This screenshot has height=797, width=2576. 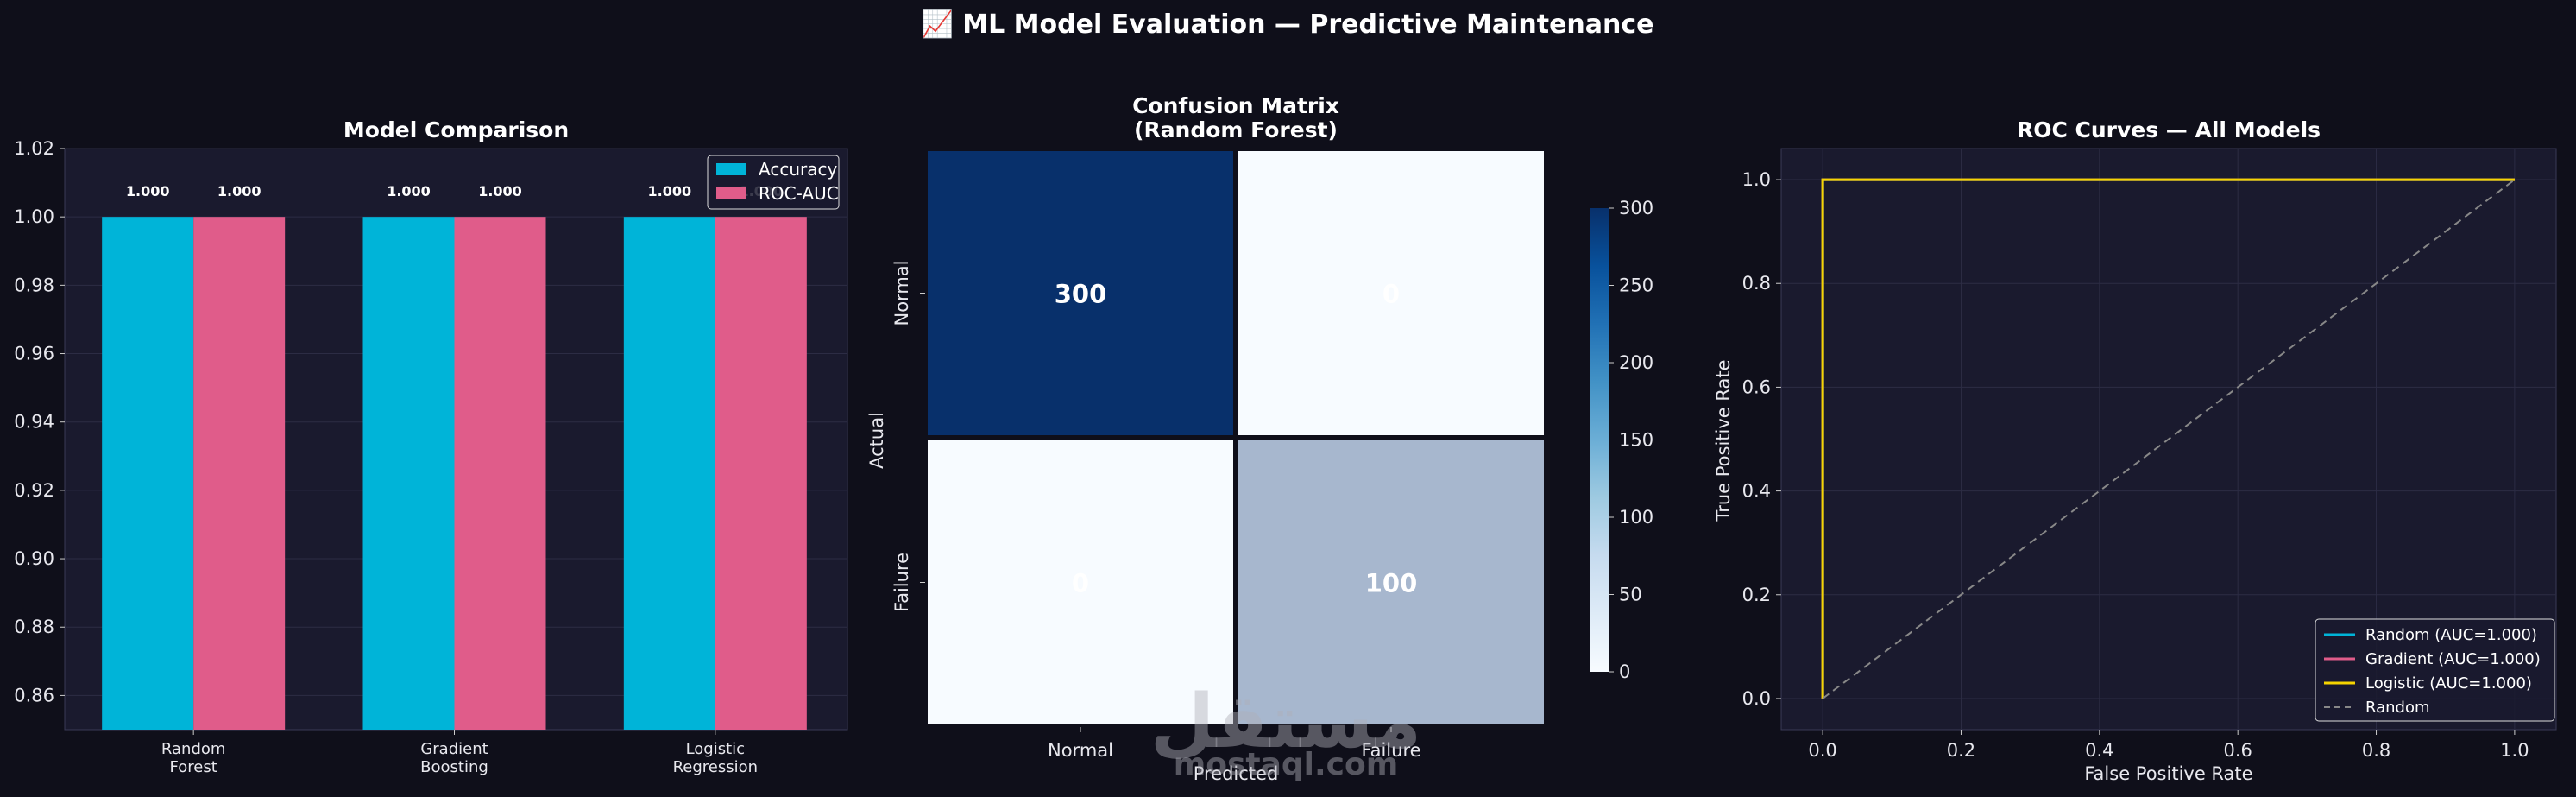 What do you see at coordinates (34, 285) in the screenshot?
I see `y-tick-label: 0.98` at bounding box center [34, 285].